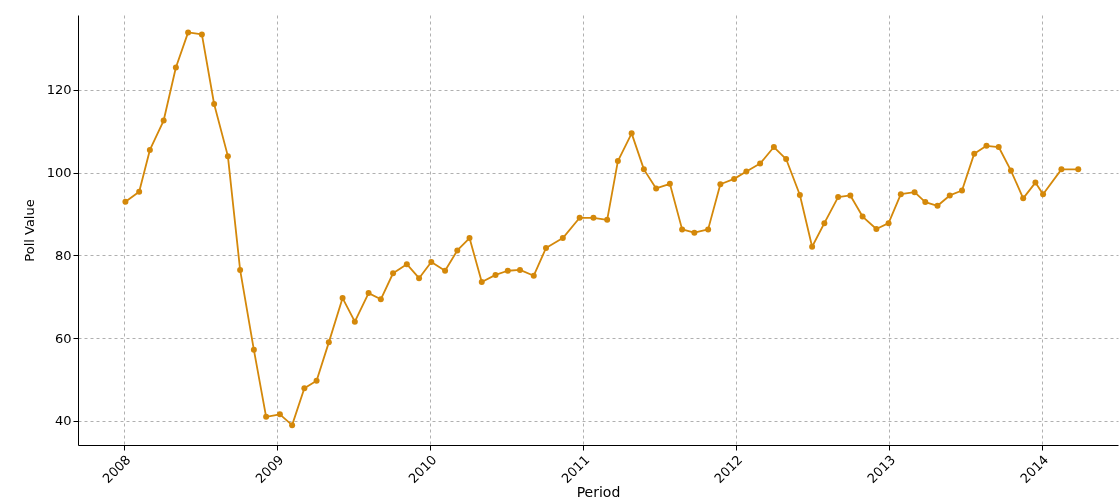  I want to click on y-tick-label: 80, so click(63, 255).